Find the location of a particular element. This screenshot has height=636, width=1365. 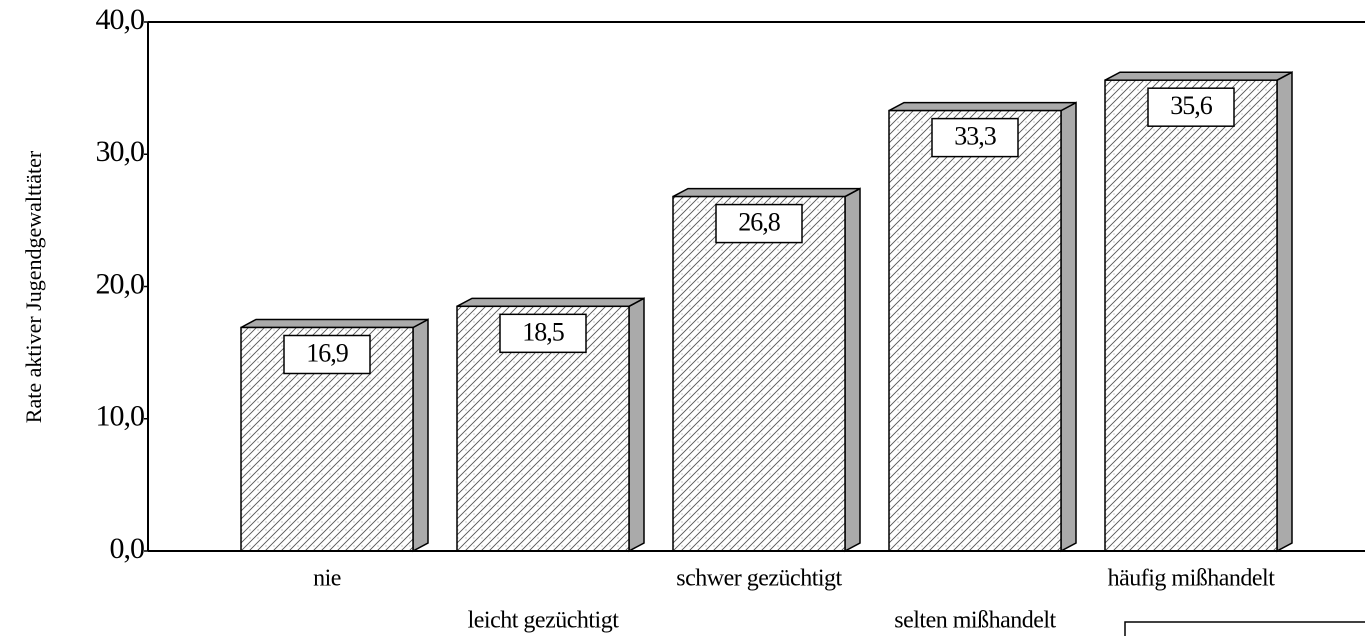

value-label: 33,3 is located at coordinates (975, 136).